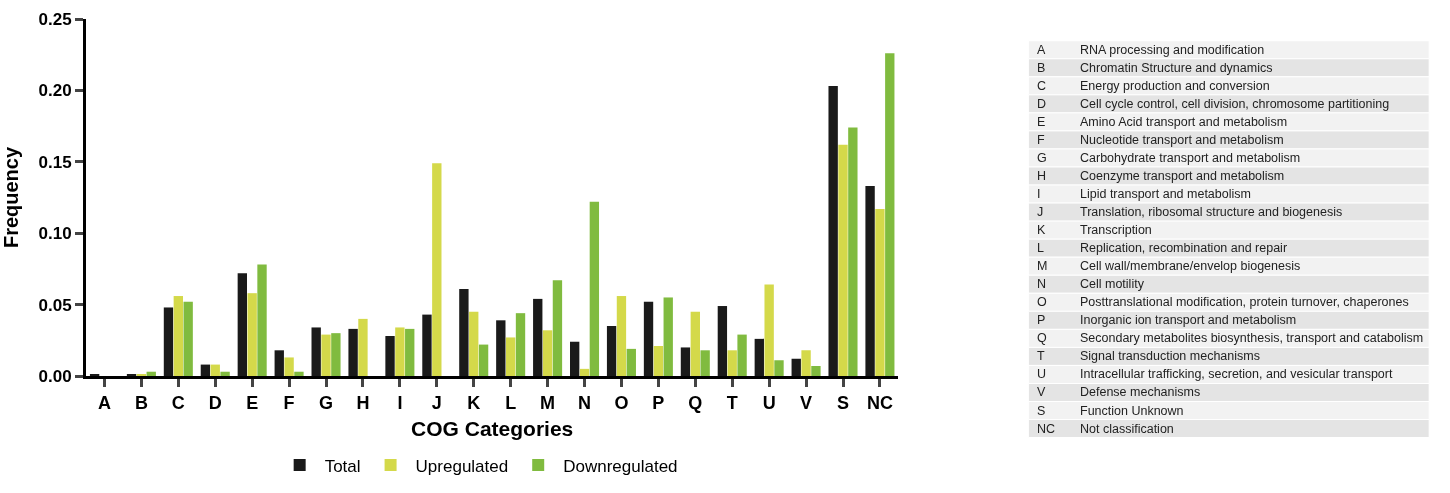 The image size is (1450, 493). Describe the element at coordinates (1042, 158) in the screenshot. I see `text: G` at that location.